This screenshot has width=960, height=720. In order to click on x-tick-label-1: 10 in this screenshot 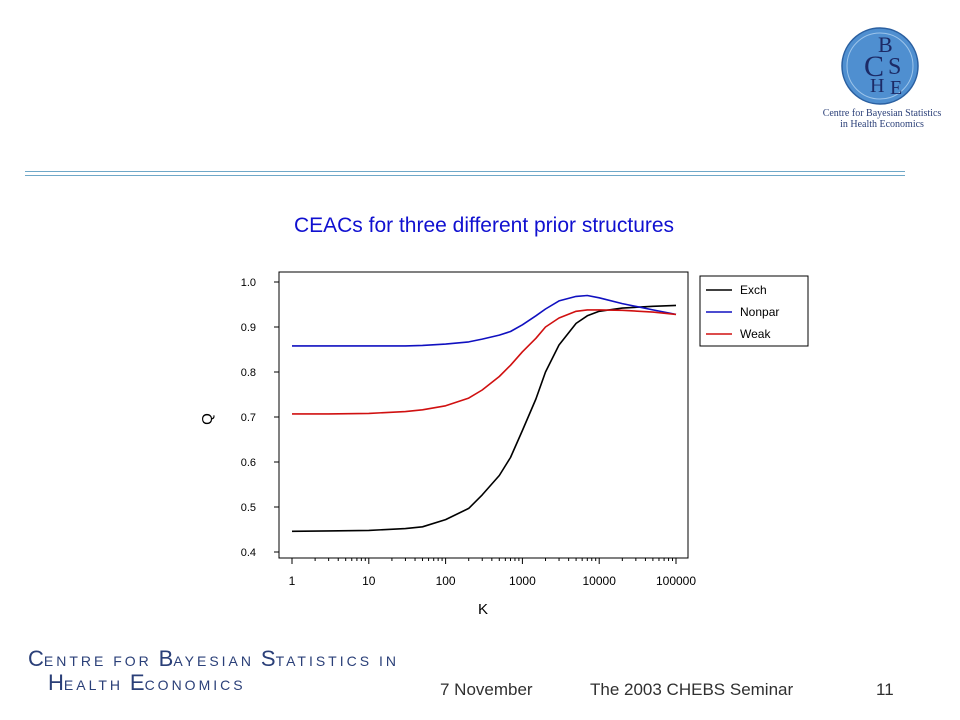, I will do `click(369, 581)`.